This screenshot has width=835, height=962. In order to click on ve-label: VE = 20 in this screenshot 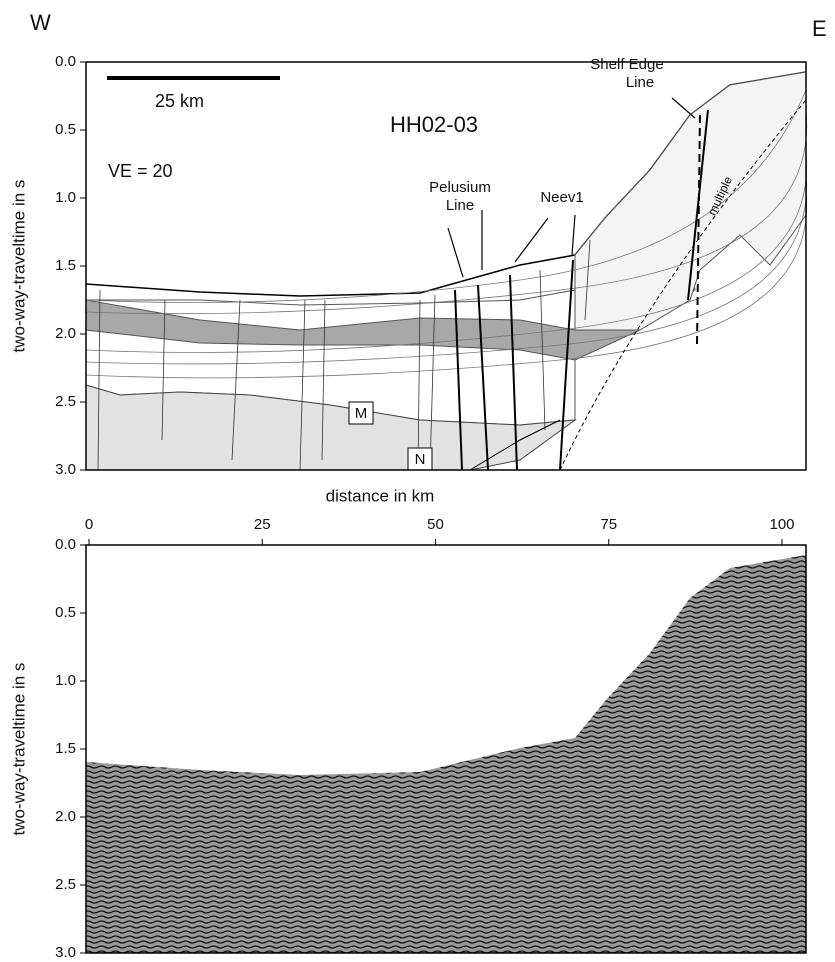, I will do `click(140, 171)`.